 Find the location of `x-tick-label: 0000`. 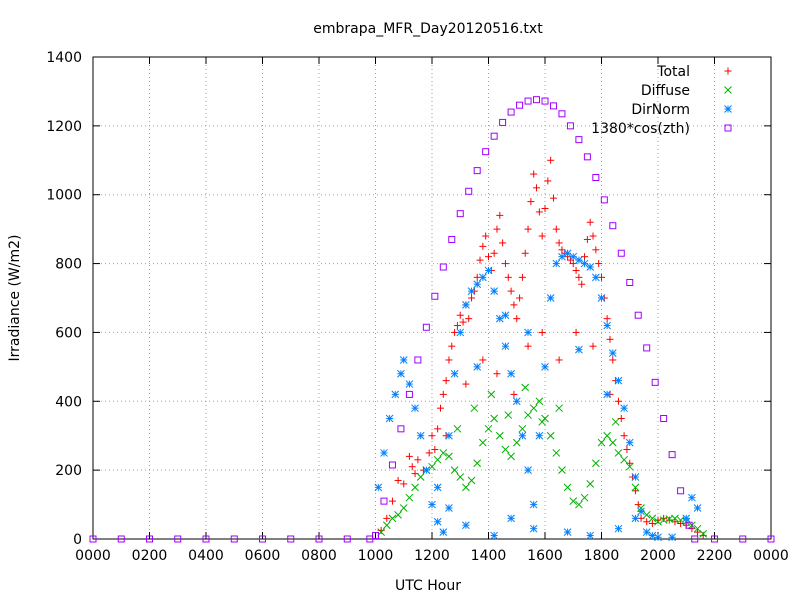

x-tick-label: 0000 is located at coordinates (93, 556).